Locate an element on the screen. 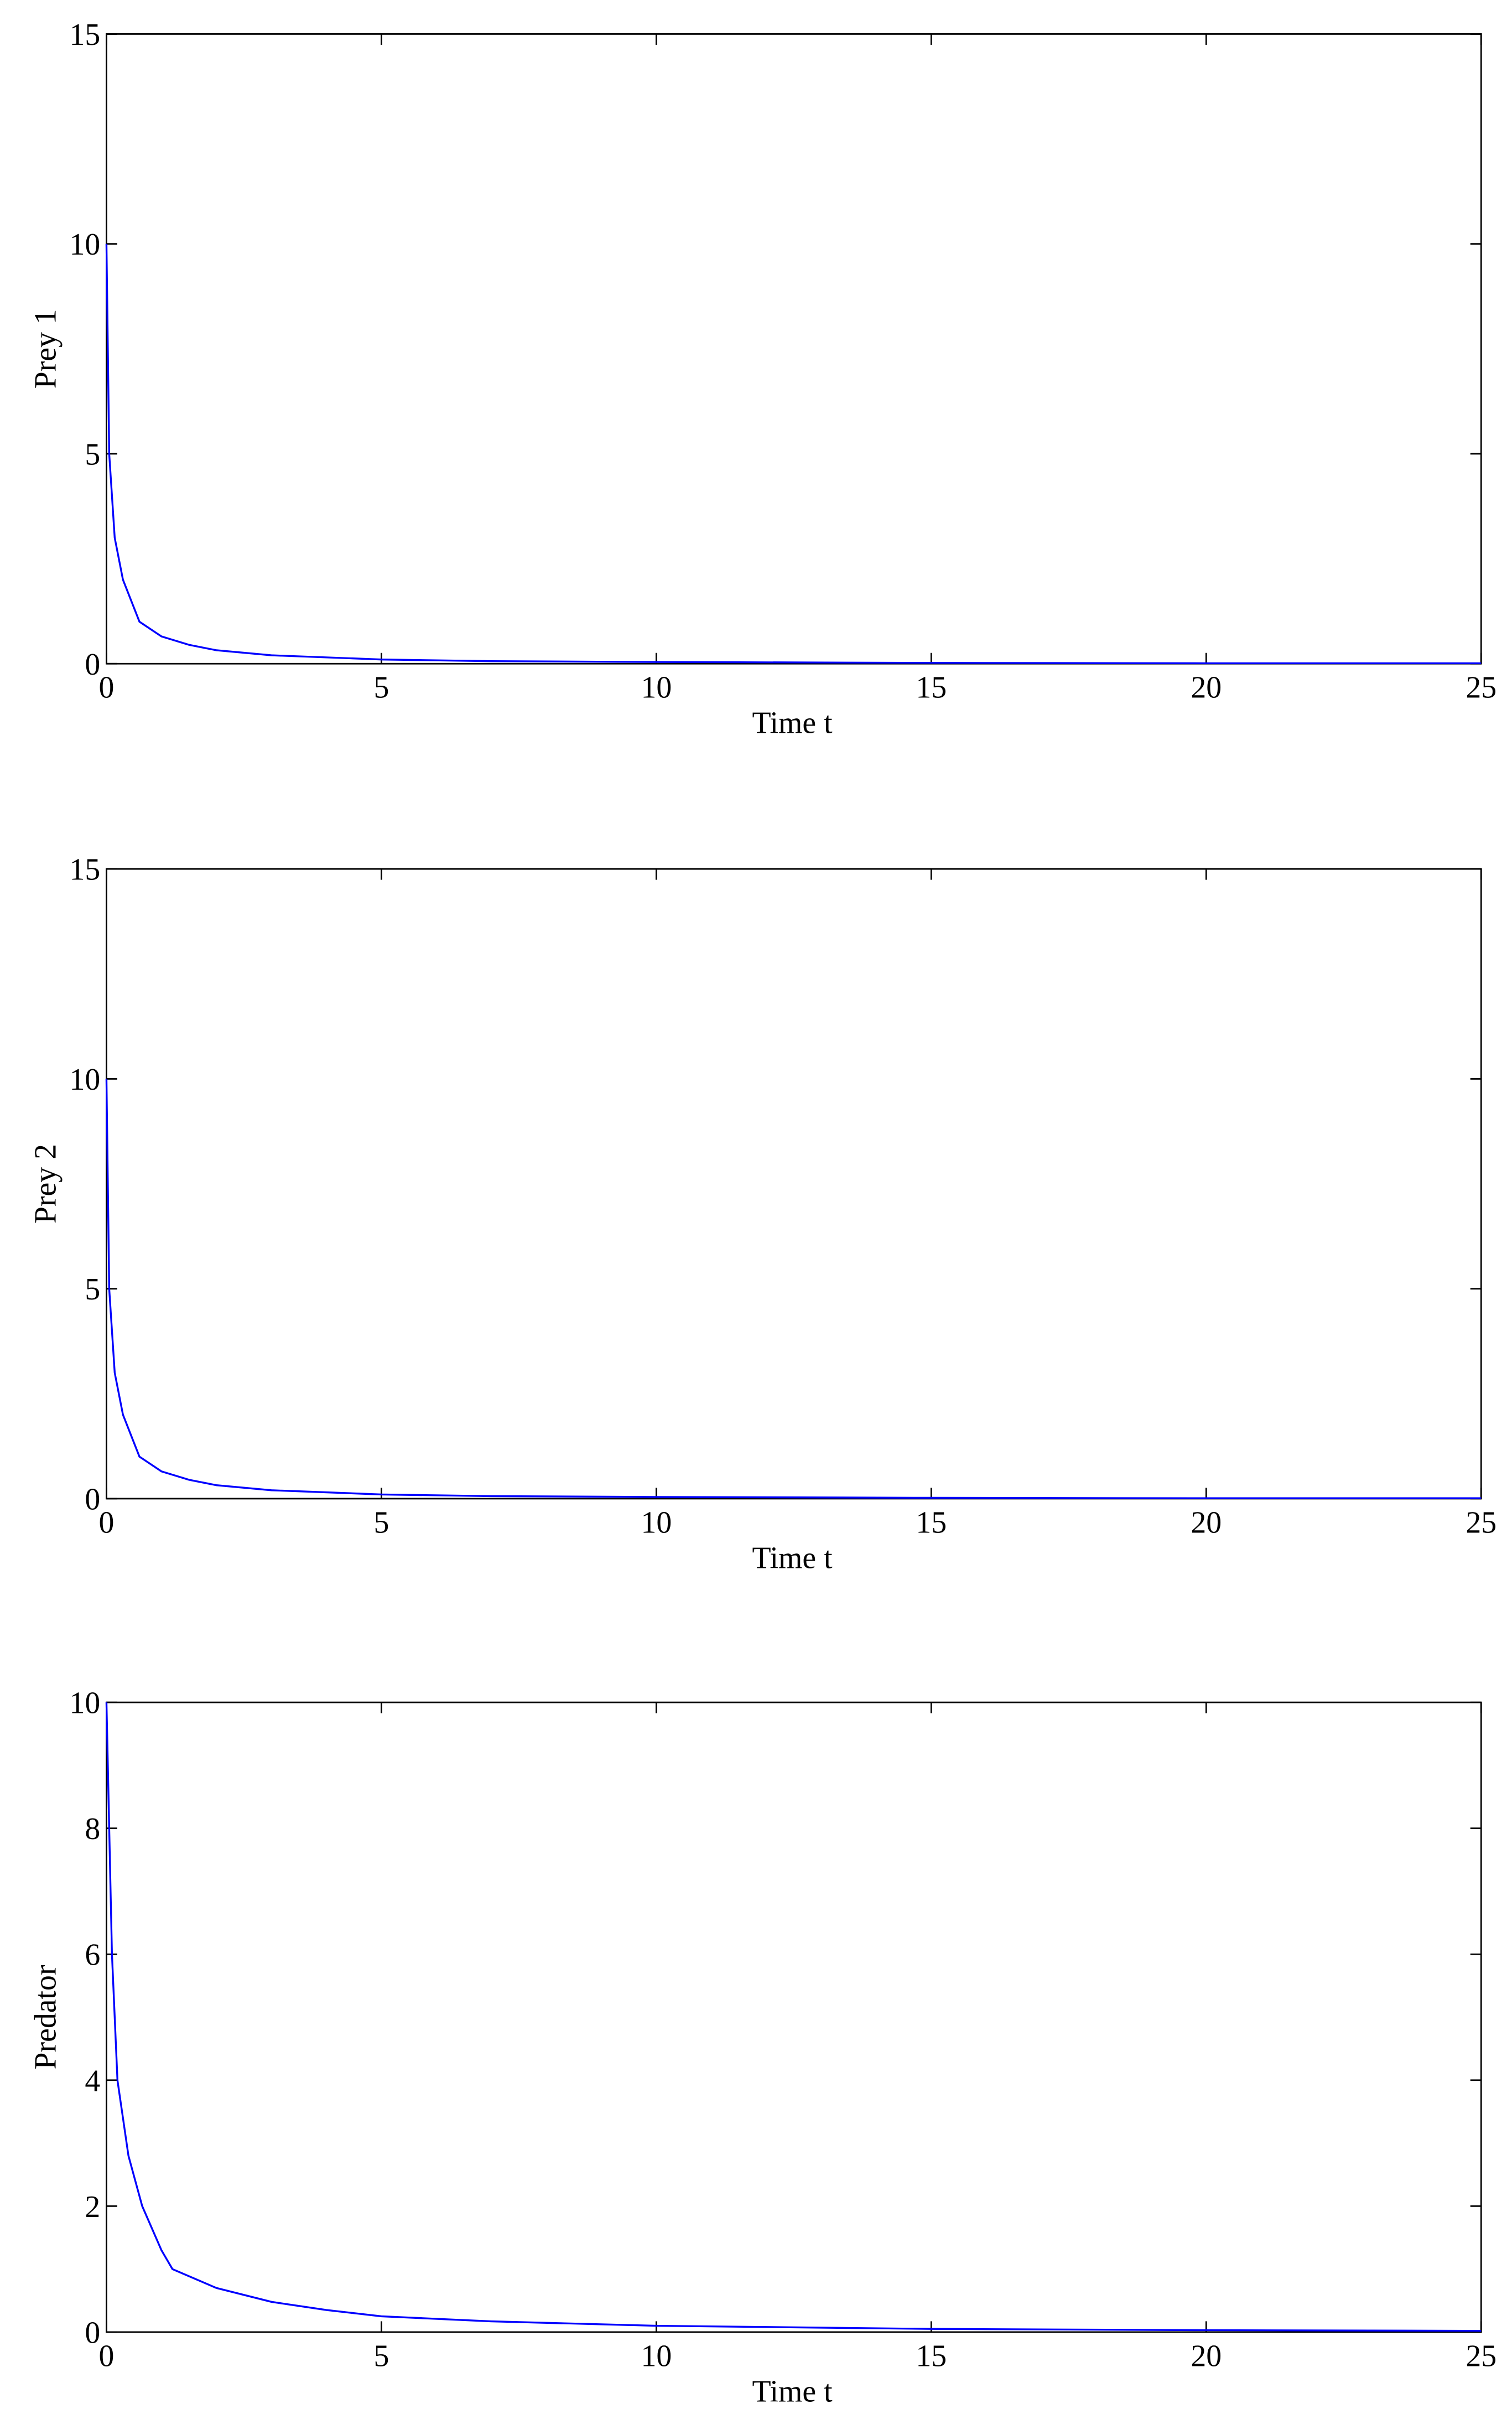 The image size is (1512, 2419). y-axis-label: Predator is located at coordinates (46, 2017).